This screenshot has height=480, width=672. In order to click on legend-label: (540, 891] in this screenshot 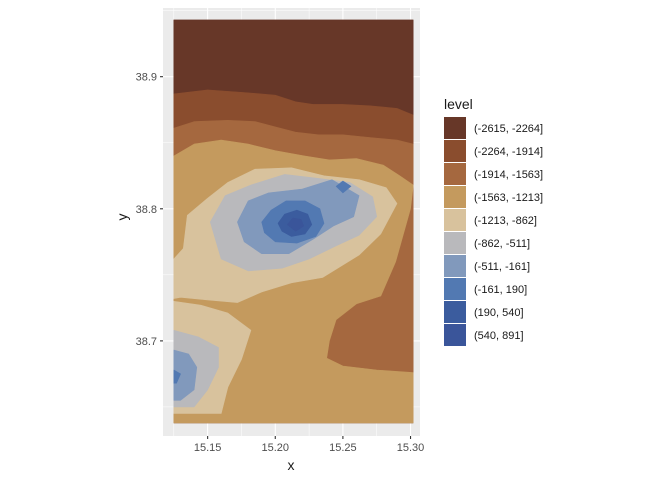, I will do `click(499, 336)`.